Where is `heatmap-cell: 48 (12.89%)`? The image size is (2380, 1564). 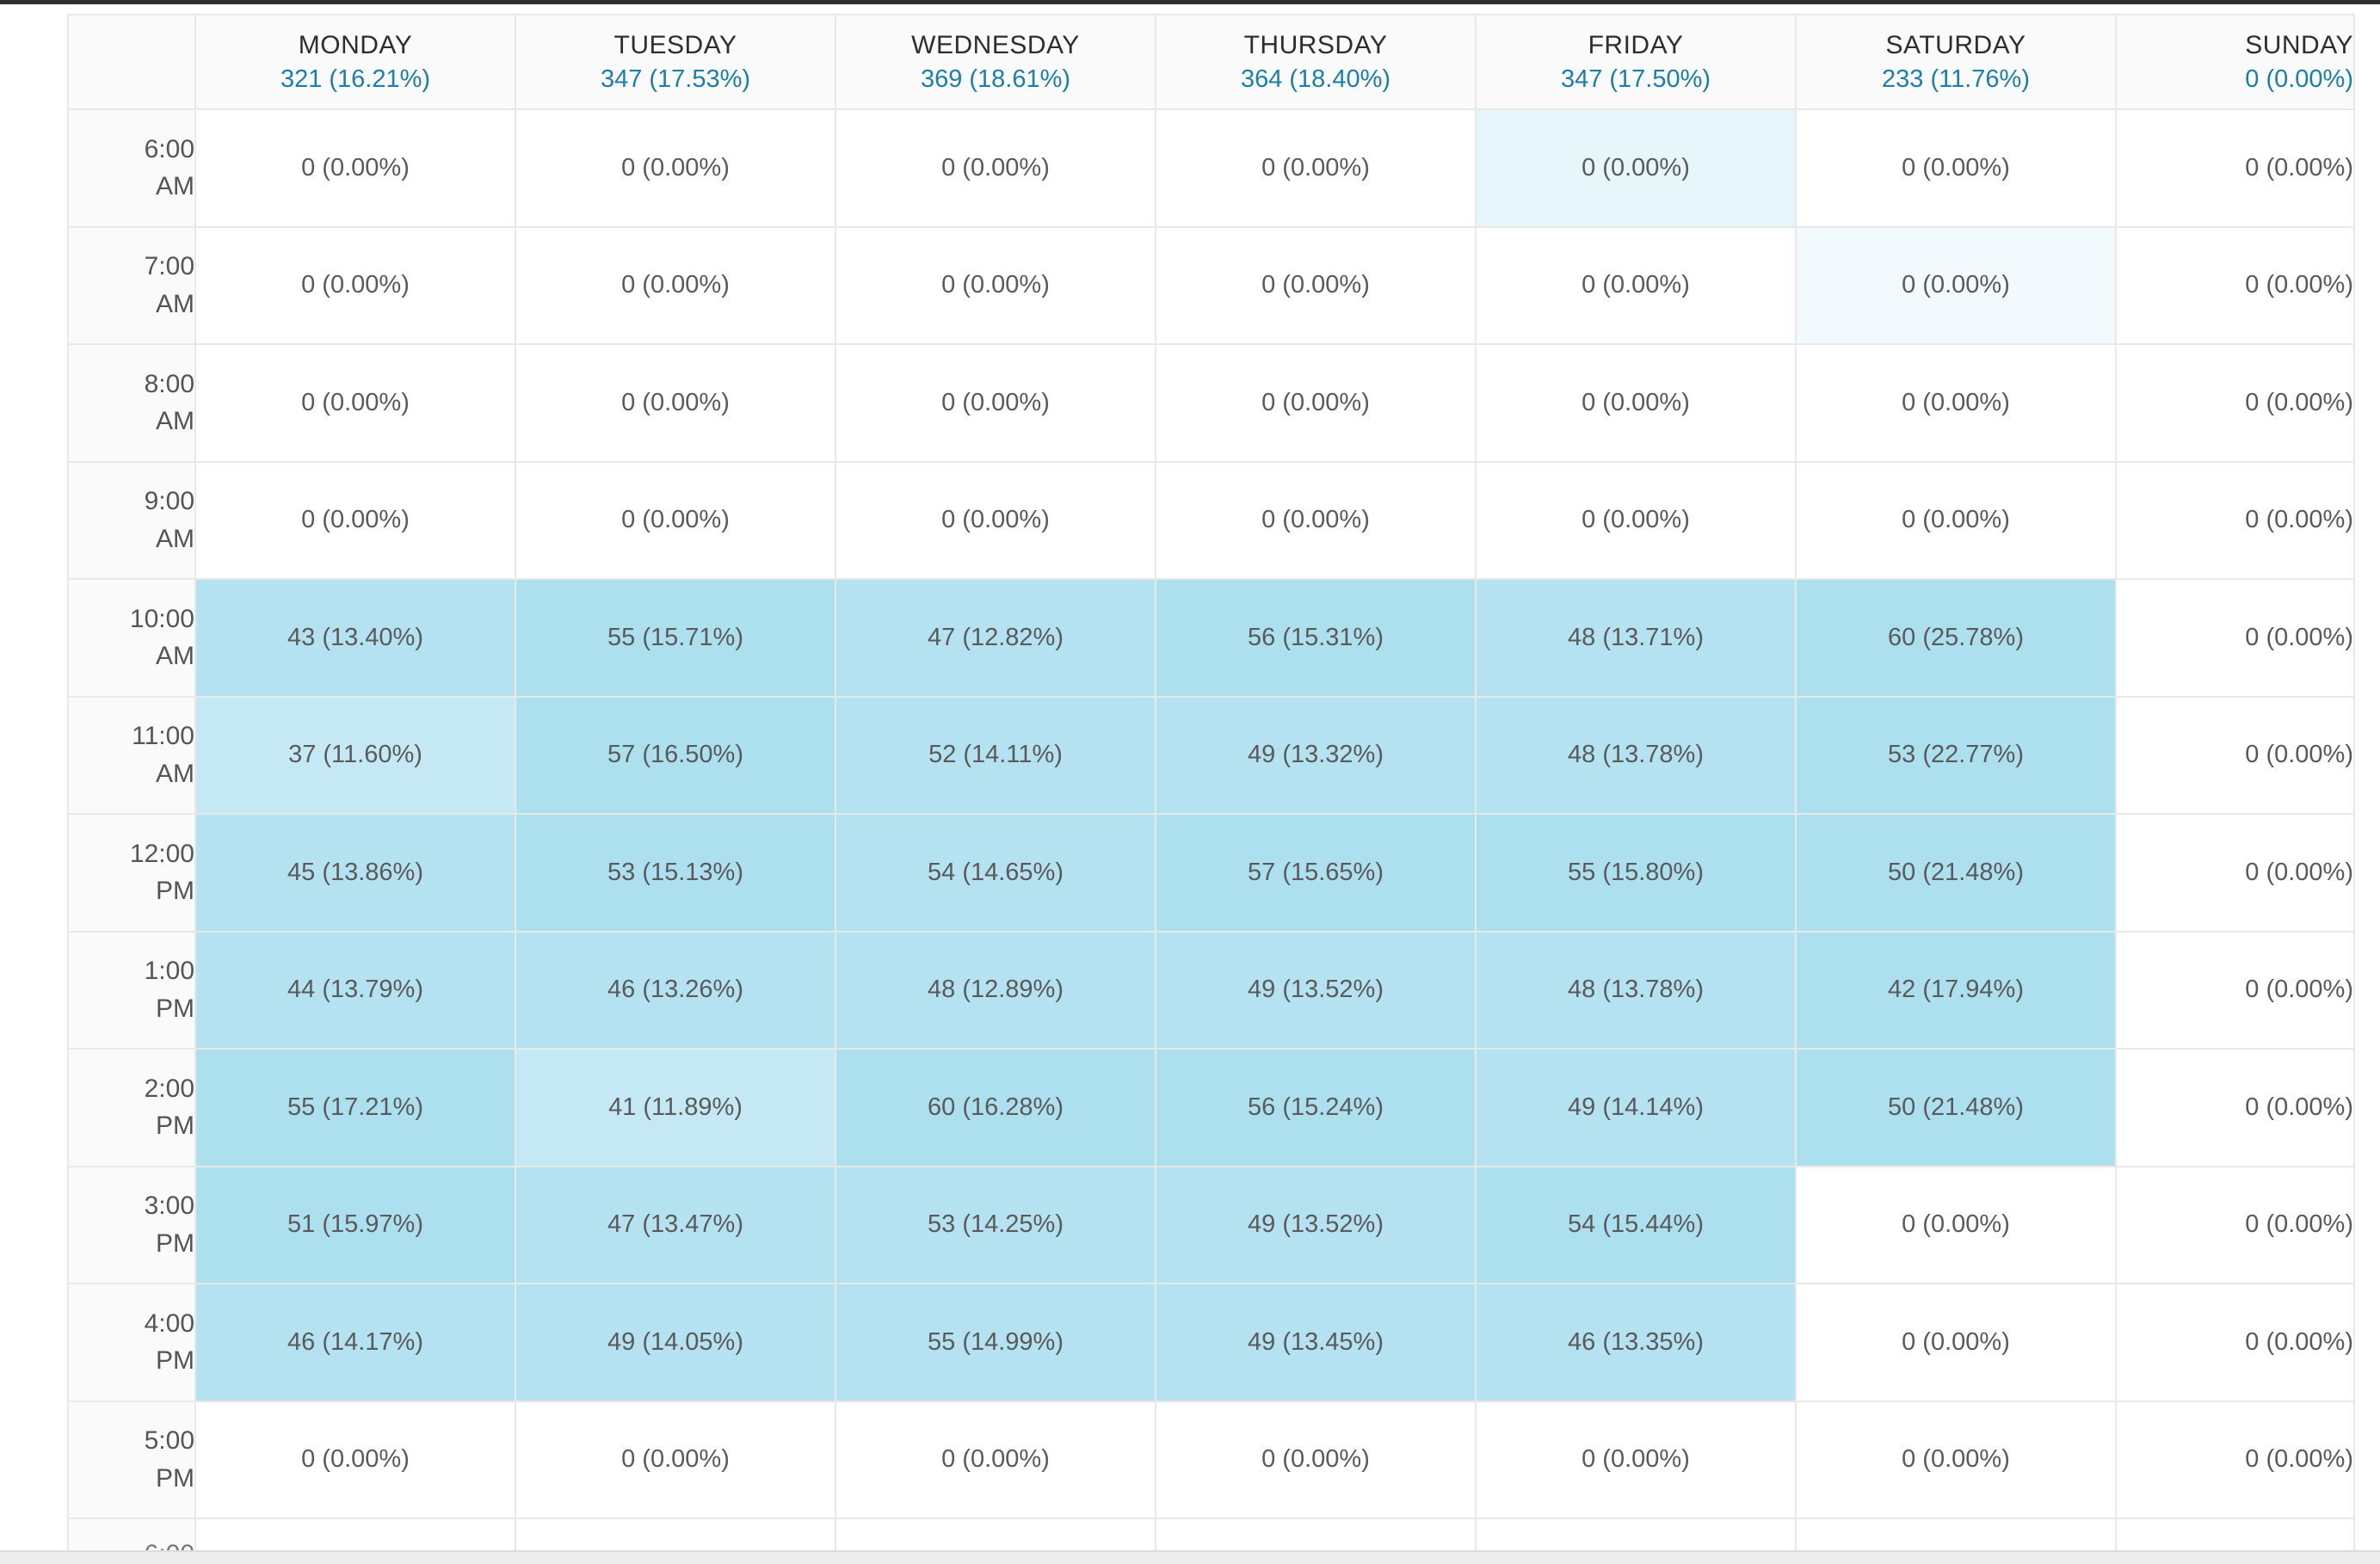
heatmap-cell: 48 (12.89%) is located at coordinates (996, 990).